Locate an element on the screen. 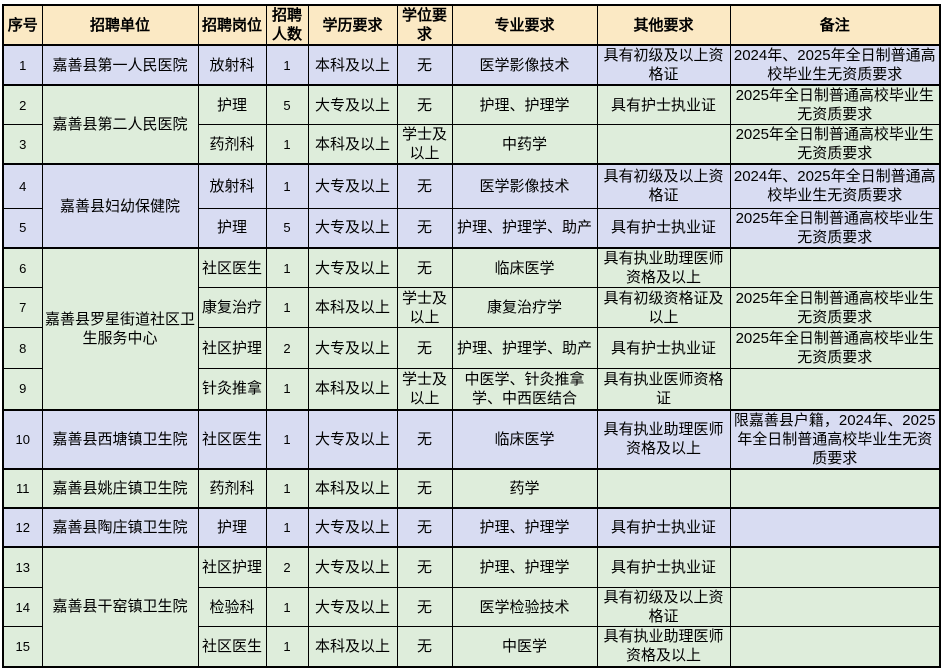 This screenshot has height=668, width=943. table-row: 11 嘉善县姚庄镇卫生院 药剂科 1 本科及以上无药学 is located at coordinates (471, 487).